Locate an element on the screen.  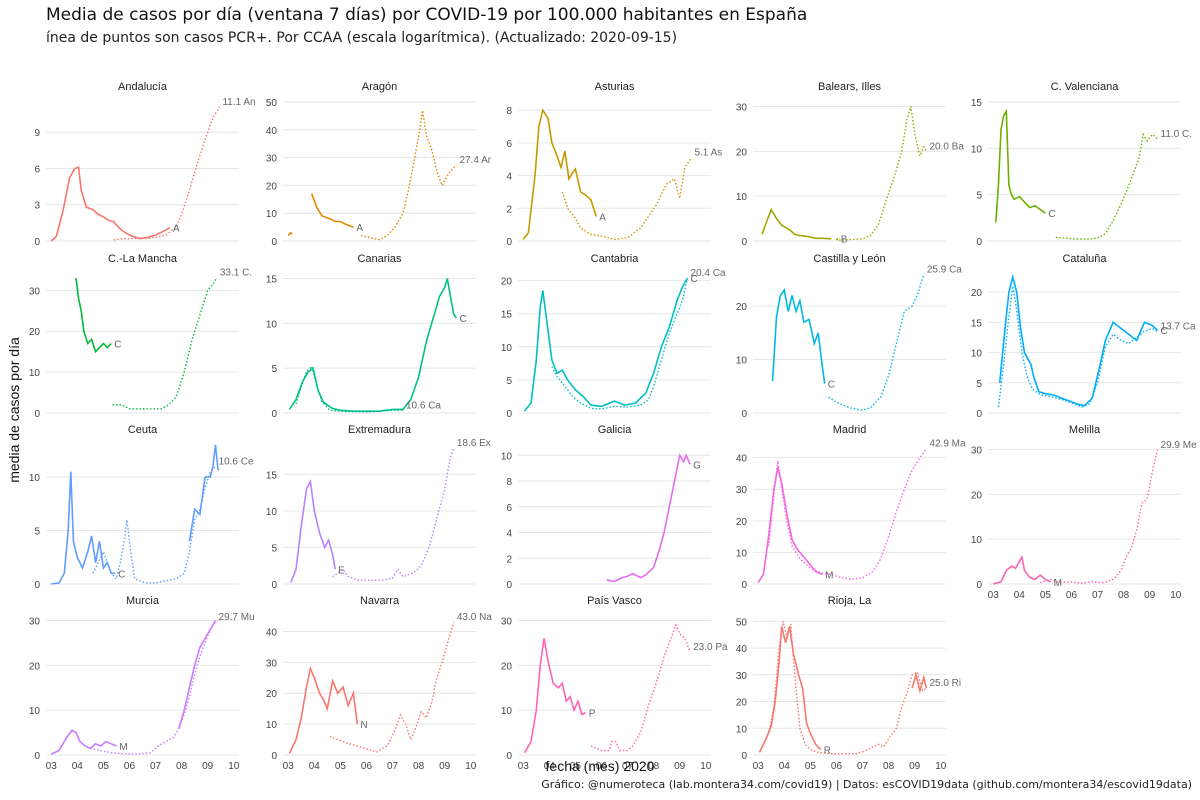
end-value-label: 43.0 Na is located at coordinates (474, 617).